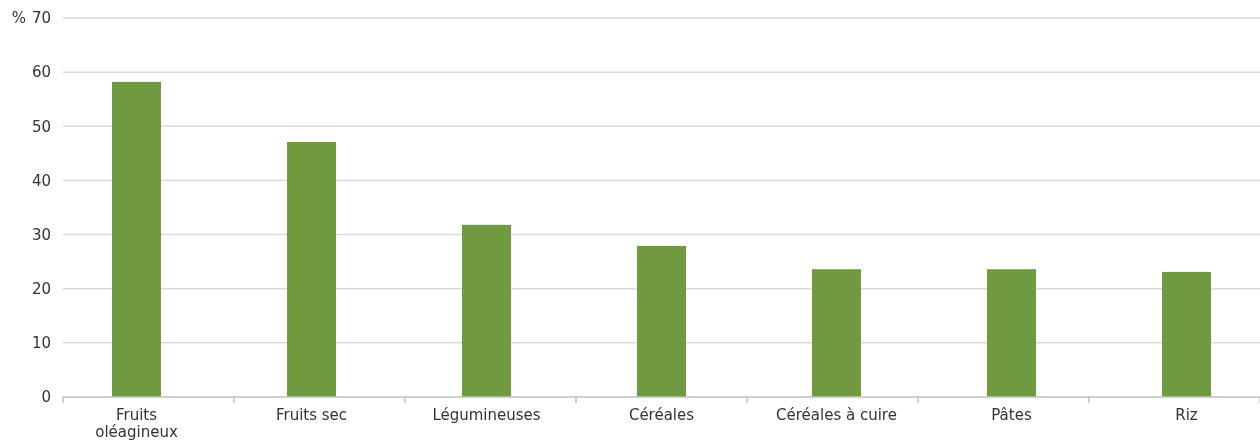 The image size is (1260, 444). I want to click on y-tick-label: 50, so click(41, 126).